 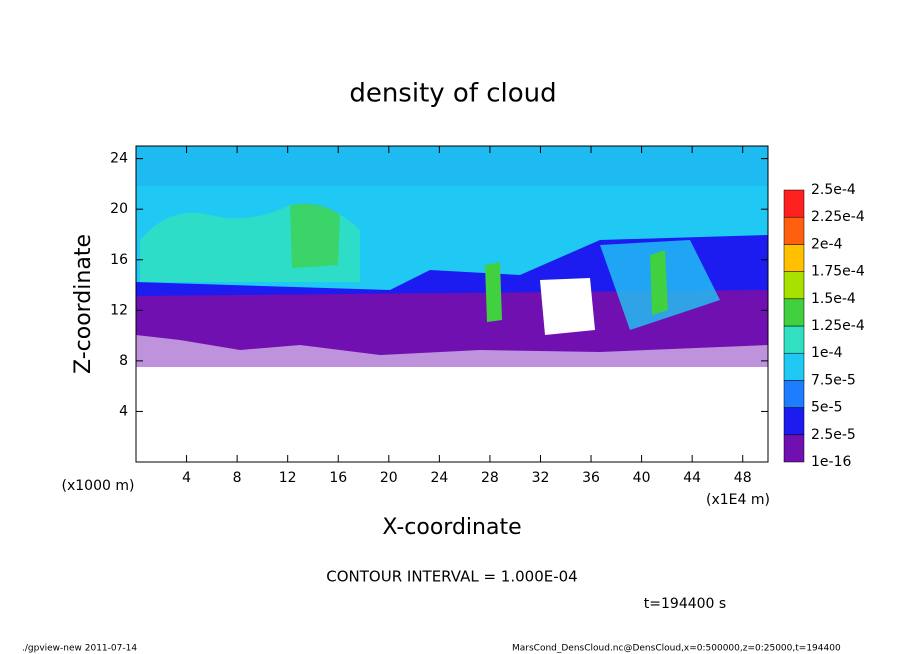 I want to click on colorbar-label: 2.25e-4, so click(x=838, y=217).